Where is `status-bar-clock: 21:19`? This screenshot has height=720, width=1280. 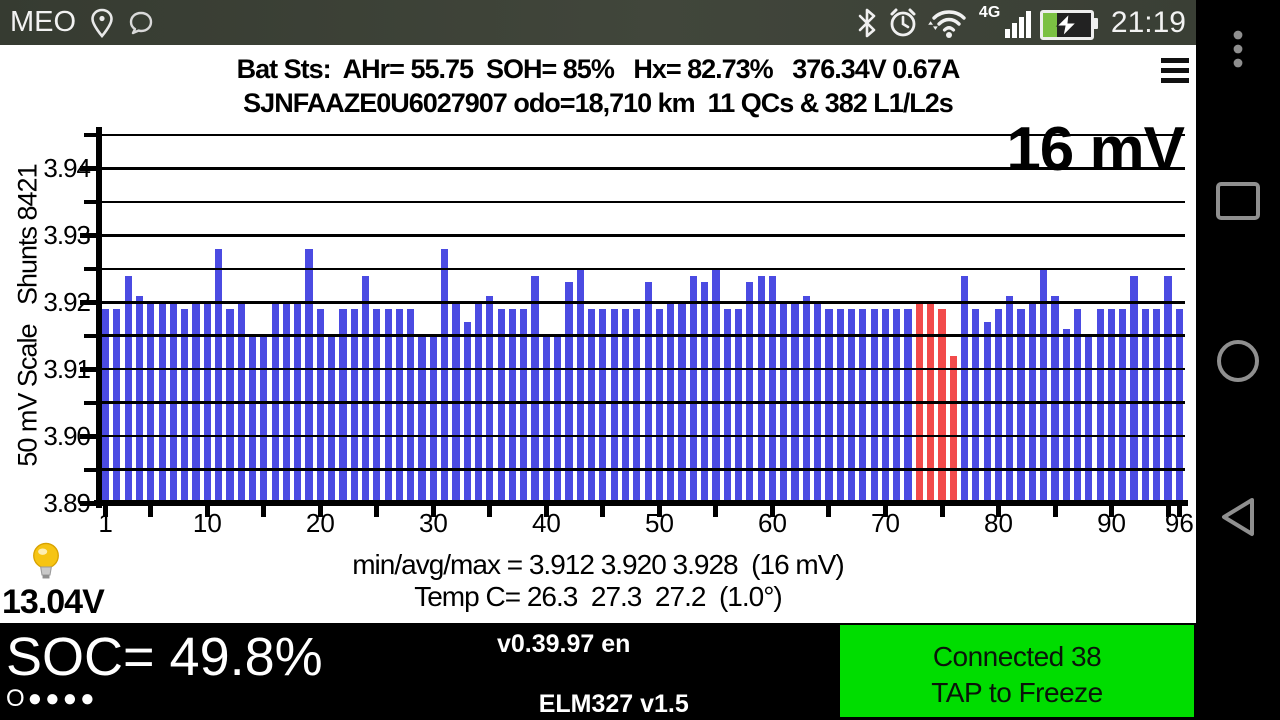
status-bar-clock: 21:19 is located at coordinates (1148, 22).